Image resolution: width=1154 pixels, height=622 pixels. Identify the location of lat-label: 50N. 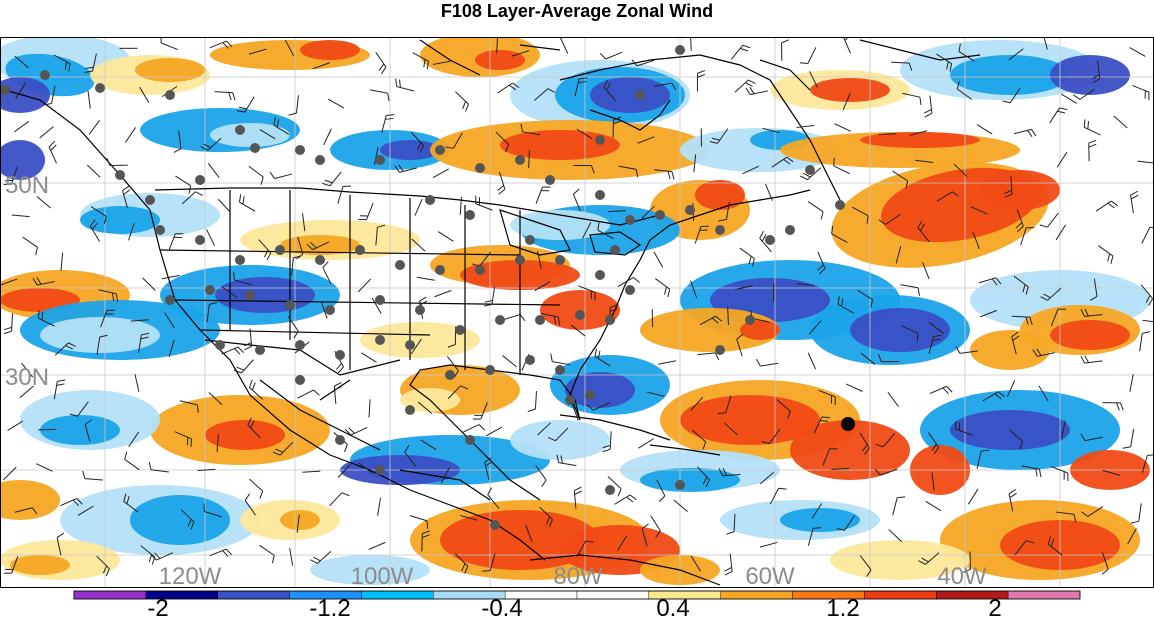
(27, 185).